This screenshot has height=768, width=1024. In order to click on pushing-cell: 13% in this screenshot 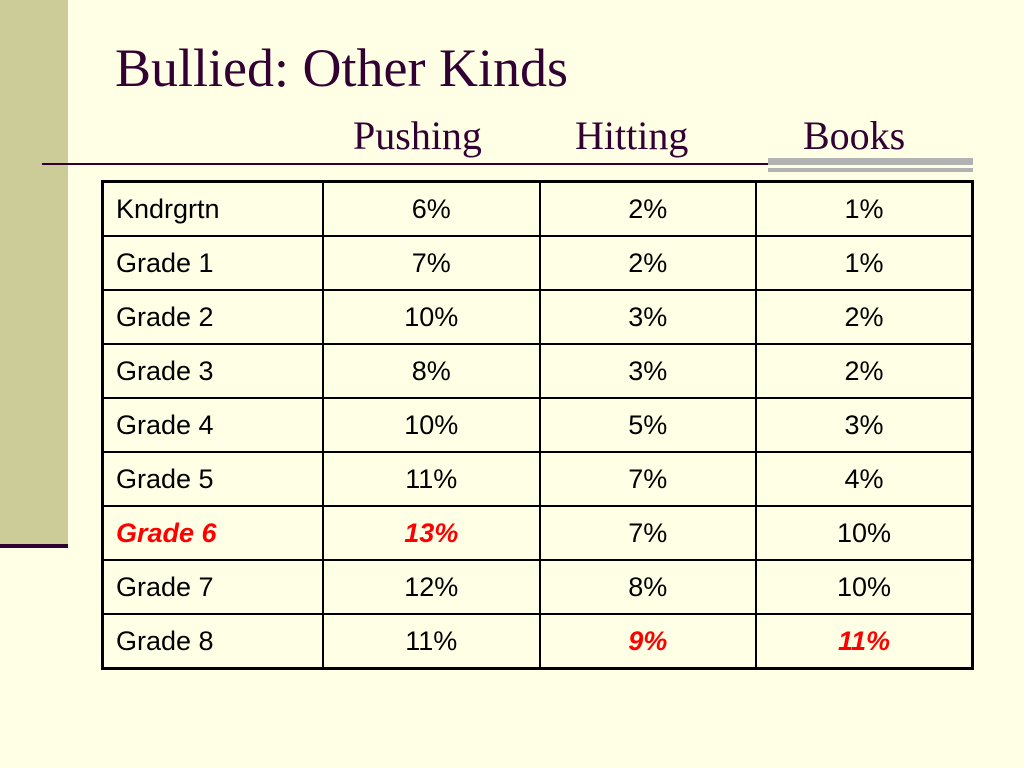, I will do `click(431, 533)`.